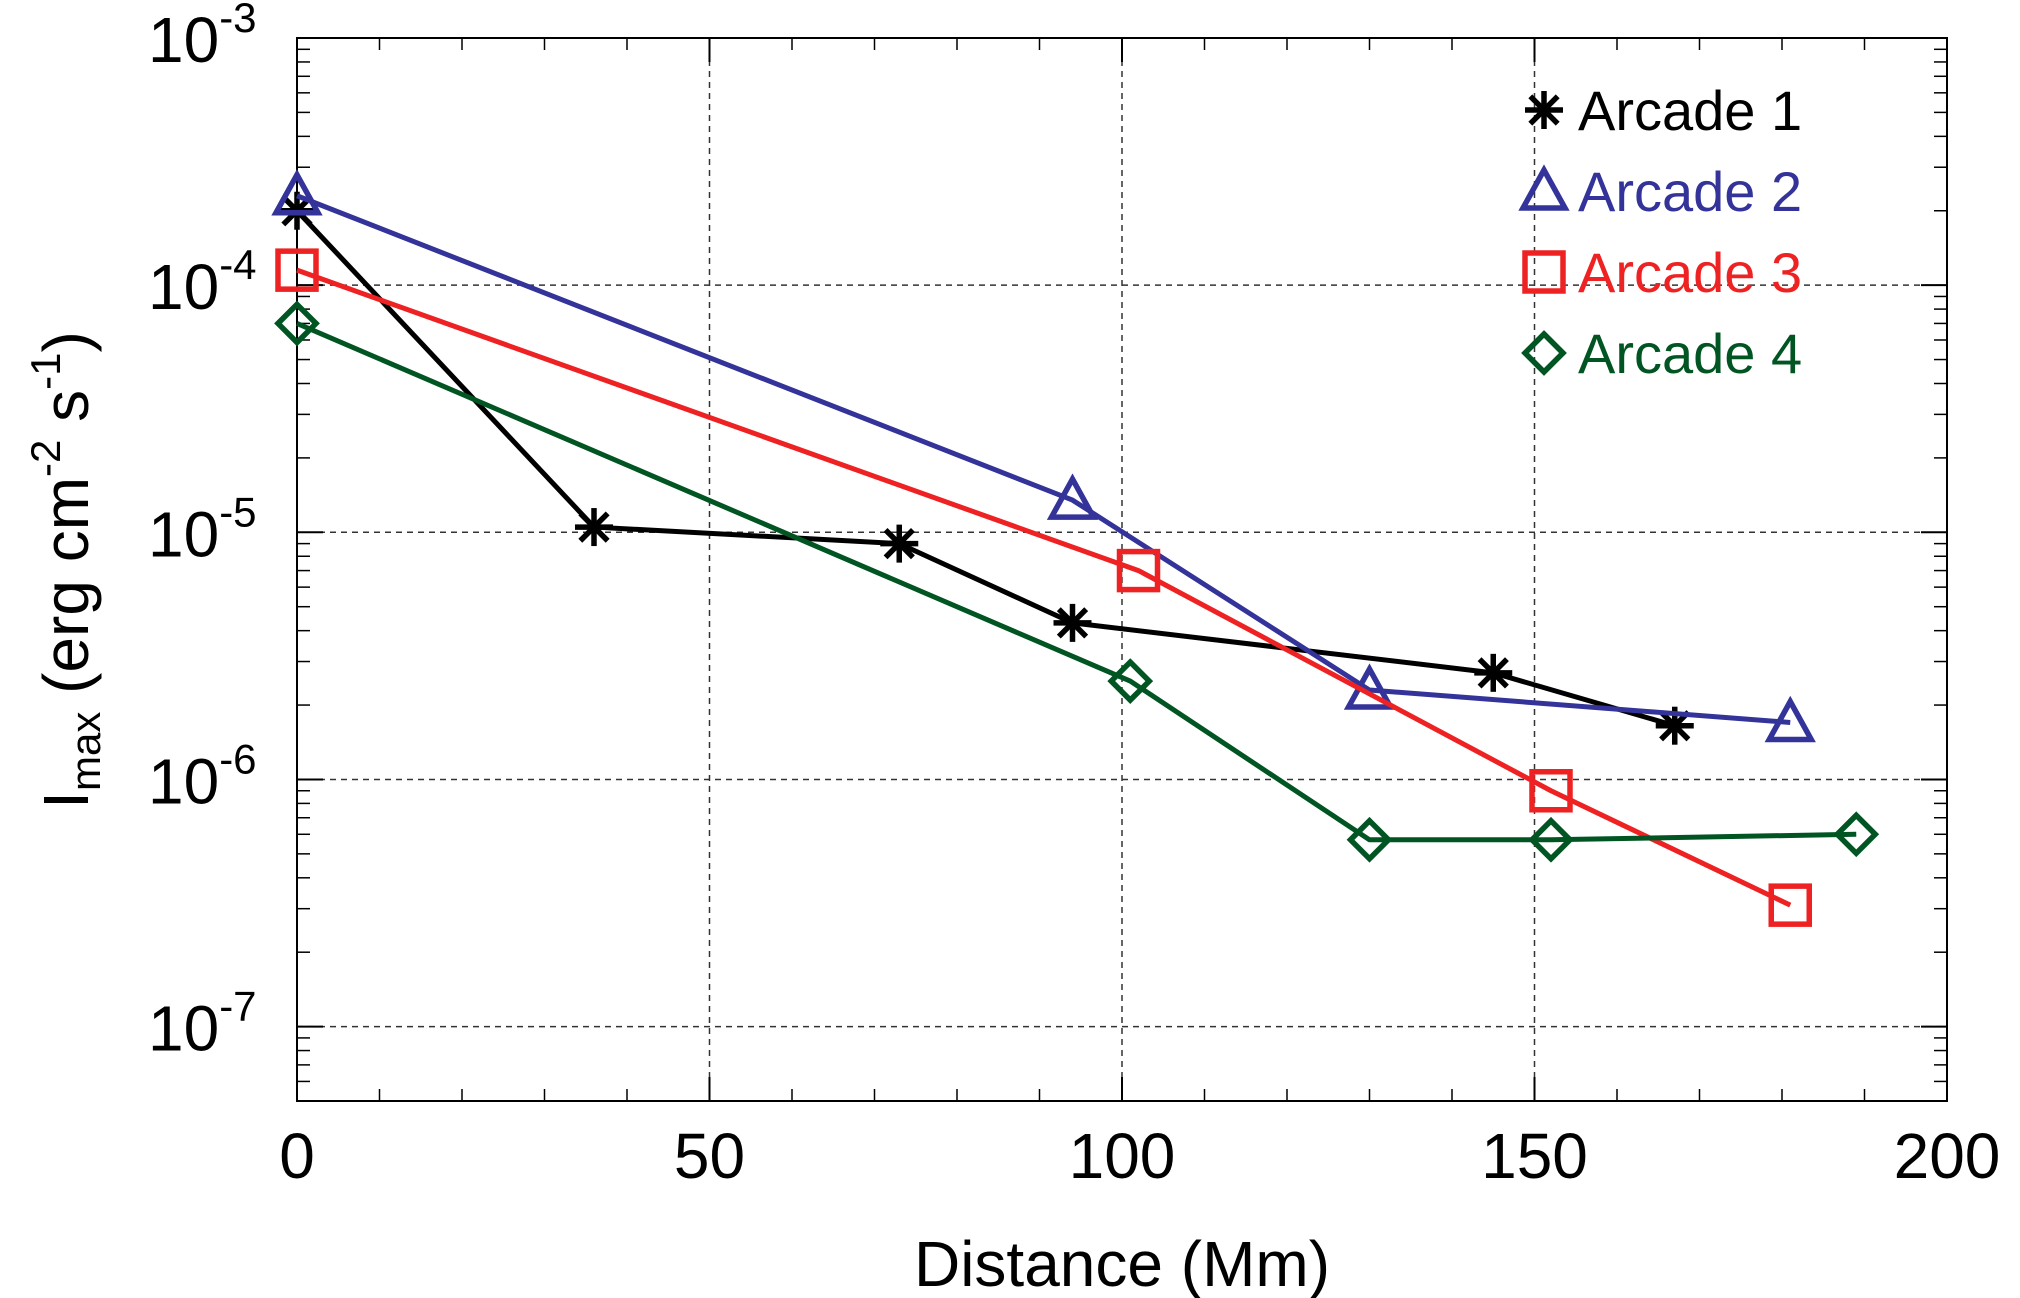  I want to click on x-tick-label: 200, so click(1947, 1156).